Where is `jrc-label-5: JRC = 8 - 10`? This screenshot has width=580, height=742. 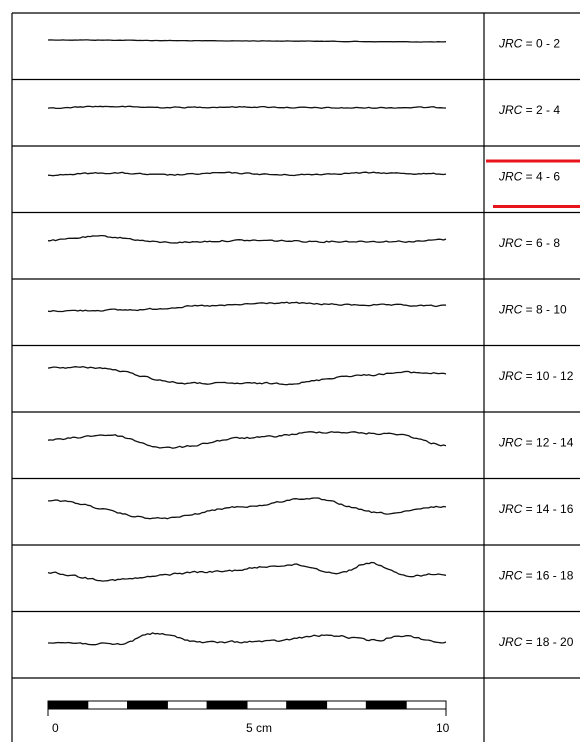 jrc-label-5: JRC = 8 - 10 is located at coordinates (532, 310).